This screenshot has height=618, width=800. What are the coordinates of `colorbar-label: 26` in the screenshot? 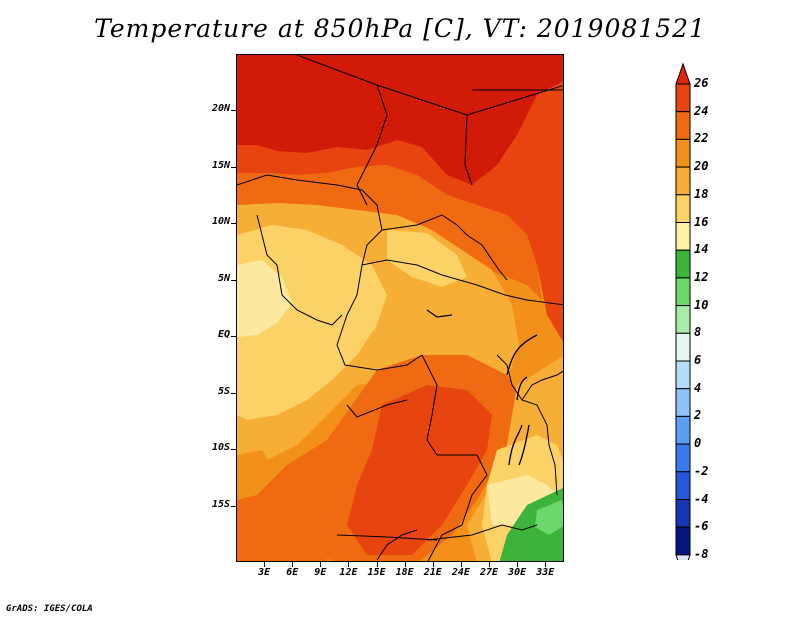 It's located at (701, 83).